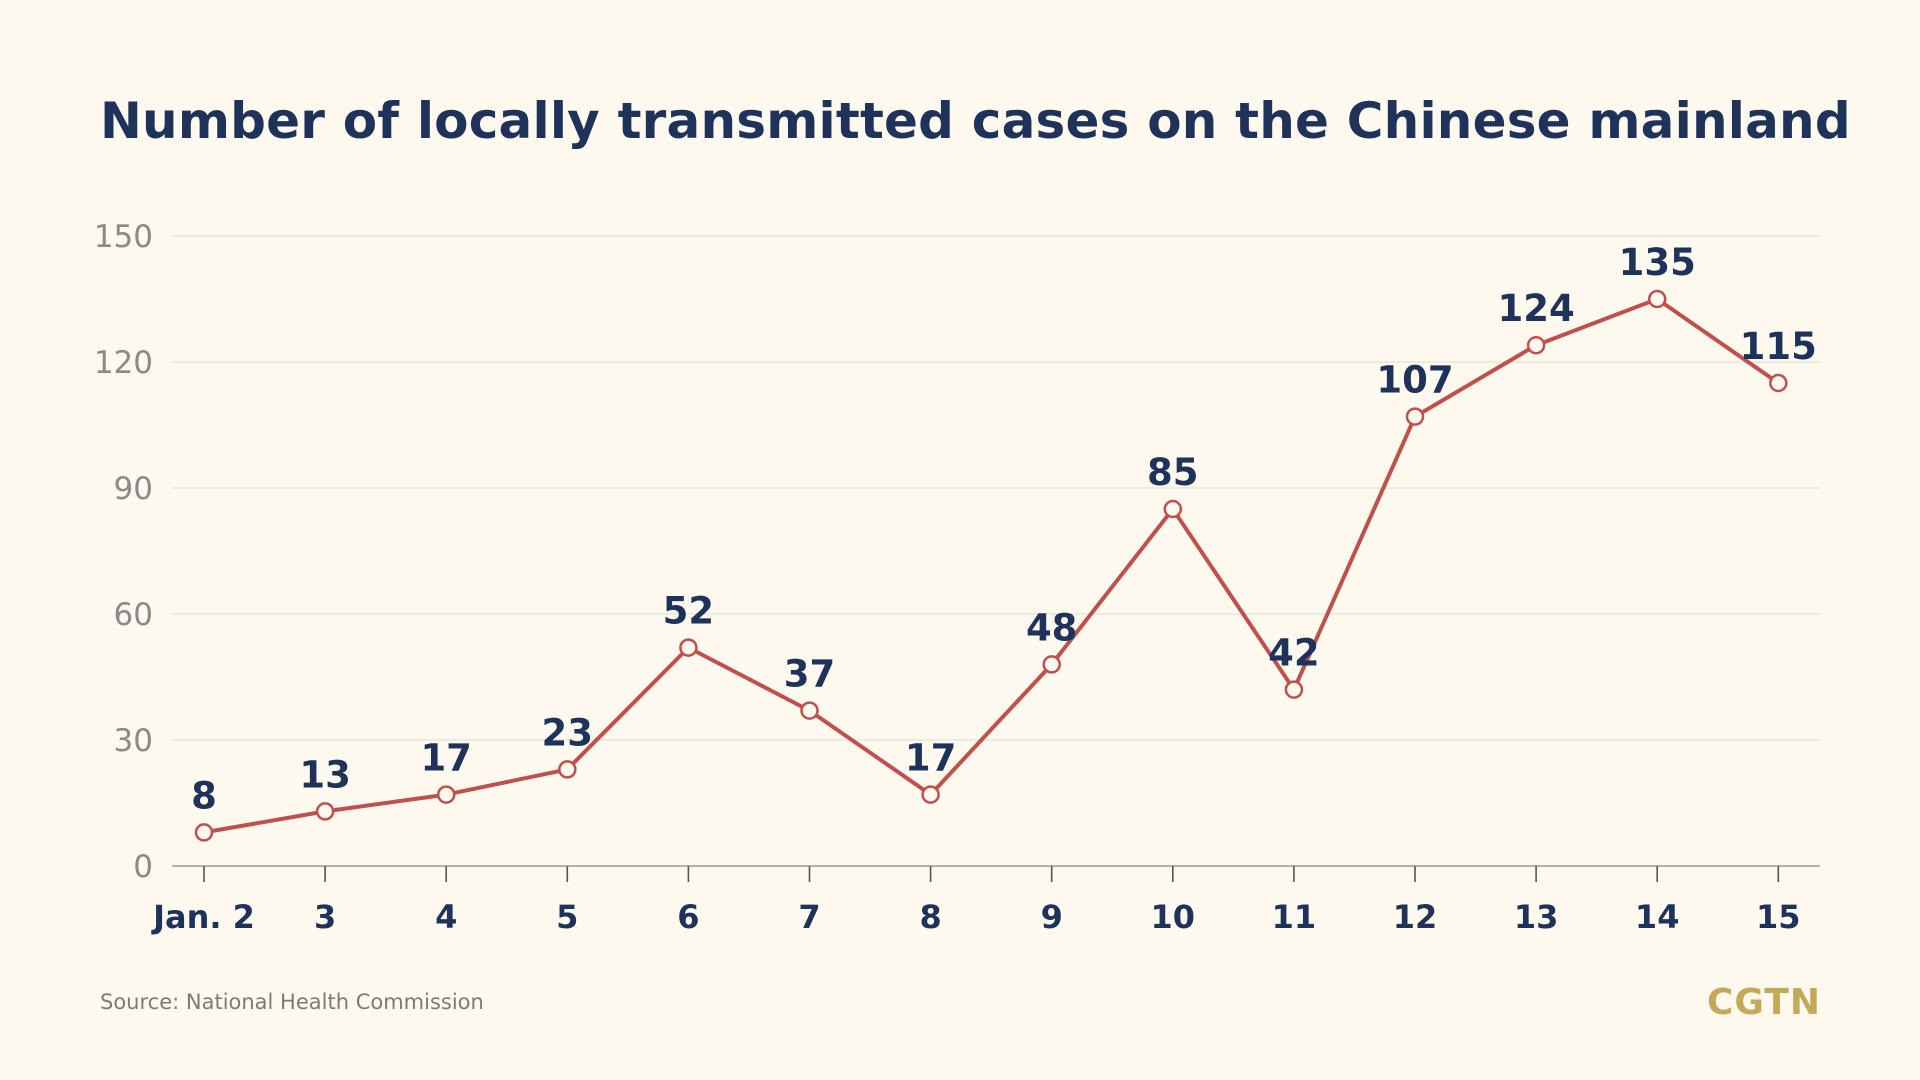 The height and width of the screenshot is (1080, 1920). What do you see at coordinates (1763, 1002) in the screenshot?
I see `cgtn-logo: CGTN` at bounding box center [1763, 1002].